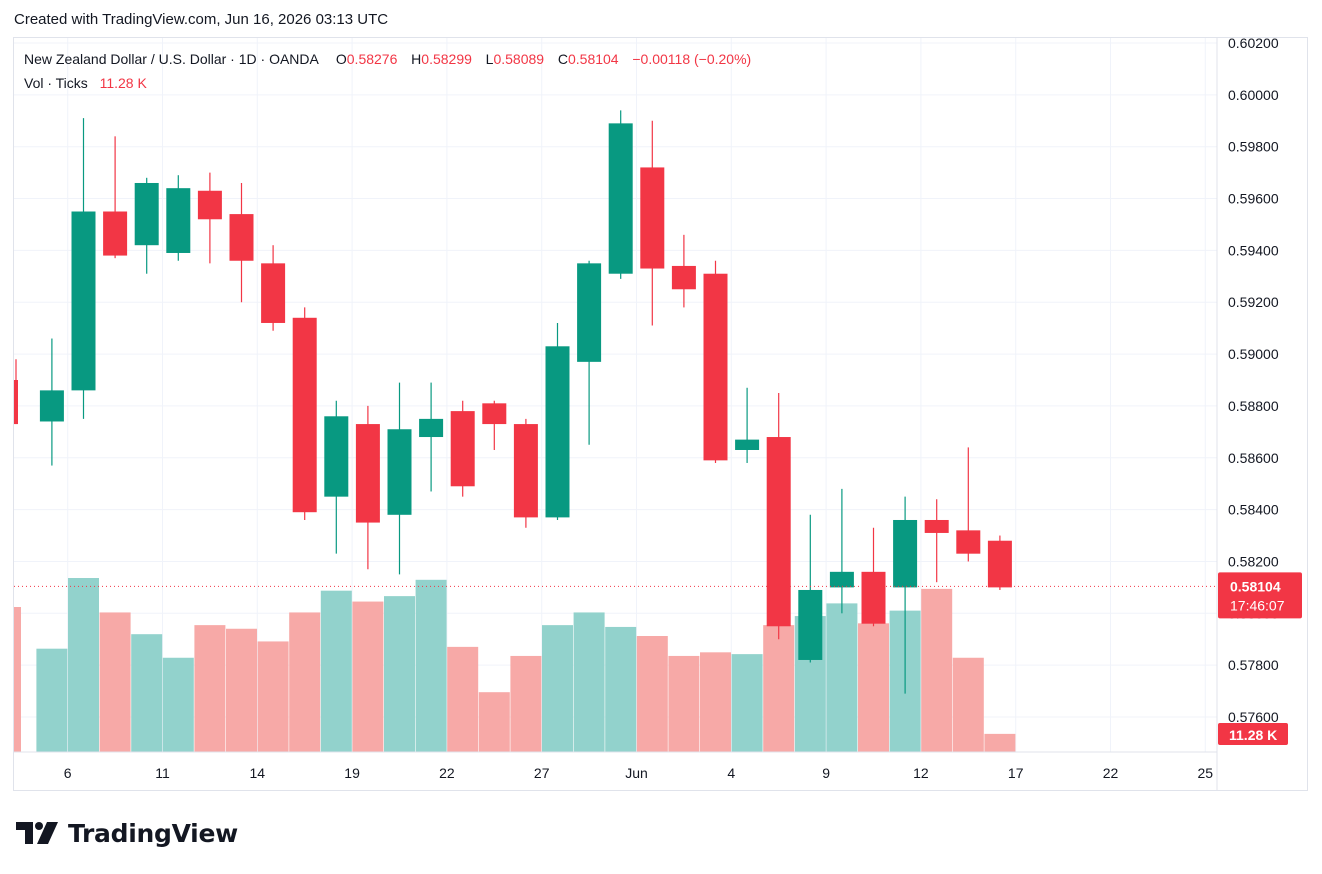 This screenshot has height=874, width=1322. I want to click on countdown-value: 17:46:07, so click(1257, 605).